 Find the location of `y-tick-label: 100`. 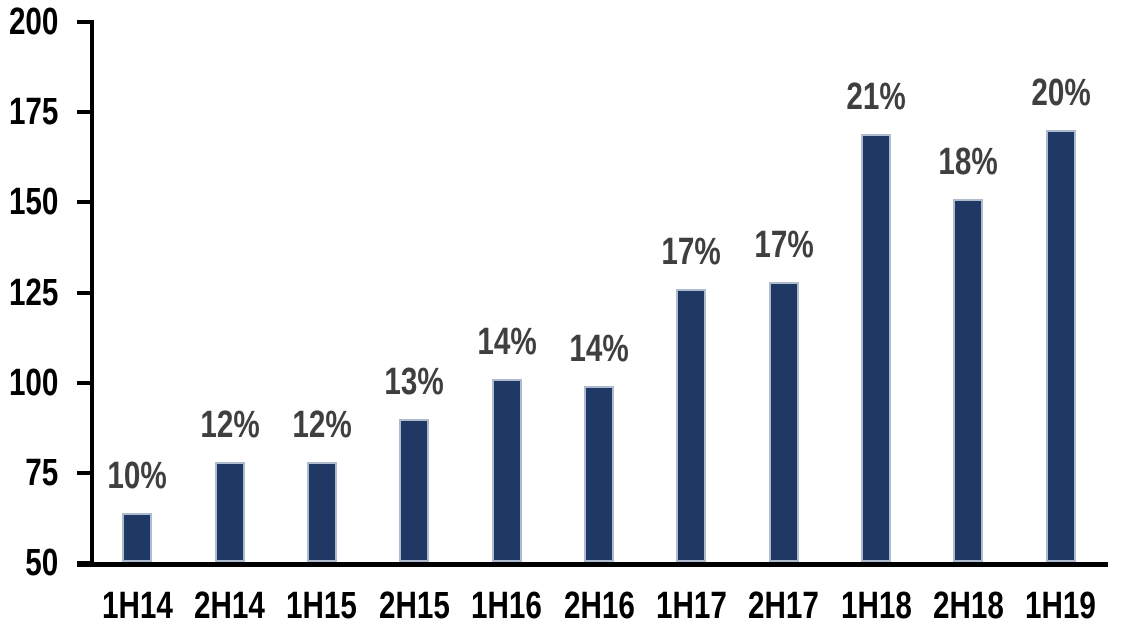

y-tick-label: 100 is located at coordinates (33, 382).